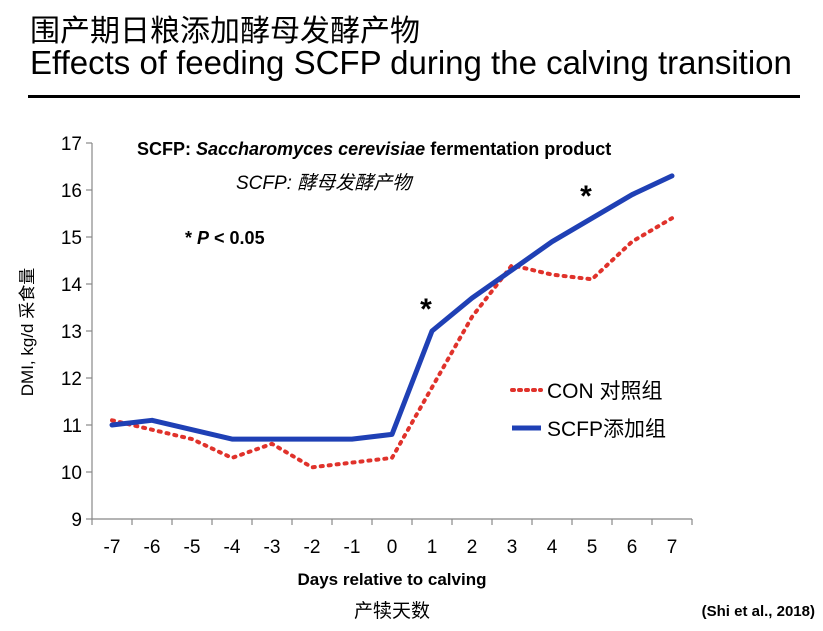 This screenshot has width=823, height=631. Describe the element at coordinates (225, 238) in the screenshot. I see `p-value-note: * P < 0.05` at that location.